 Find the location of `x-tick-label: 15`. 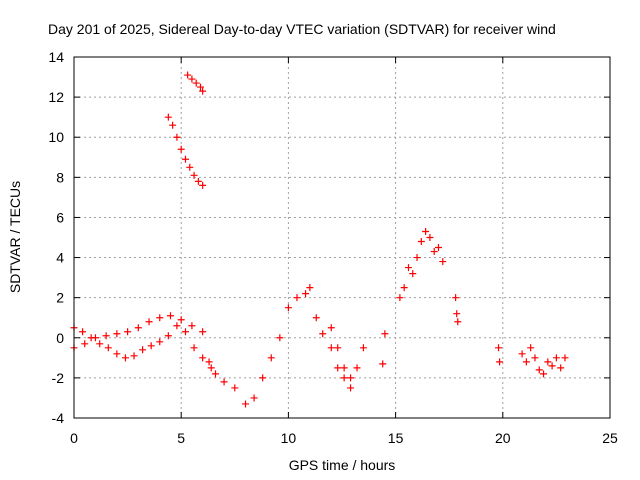

x-tick-label: 15 is located at coordinates (396, 438).